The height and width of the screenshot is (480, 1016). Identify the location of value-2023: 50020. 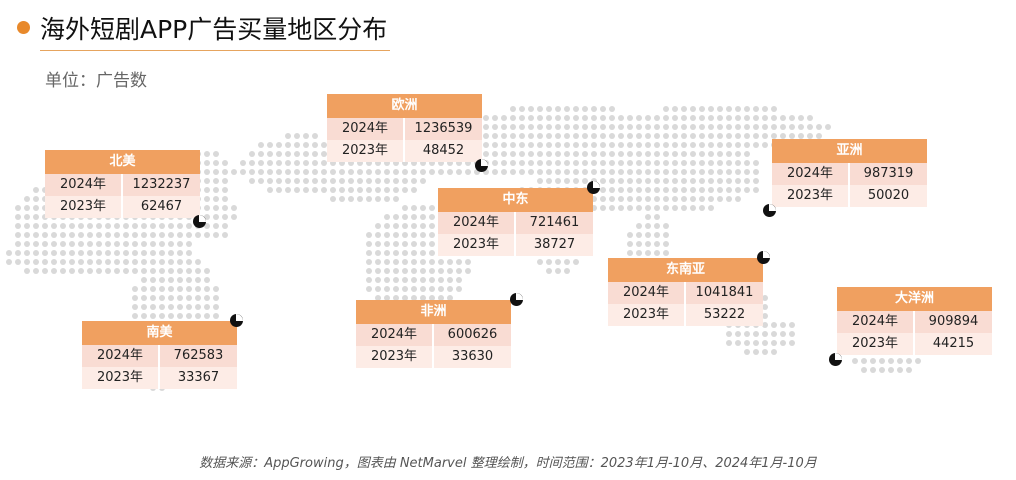
(888, 195).